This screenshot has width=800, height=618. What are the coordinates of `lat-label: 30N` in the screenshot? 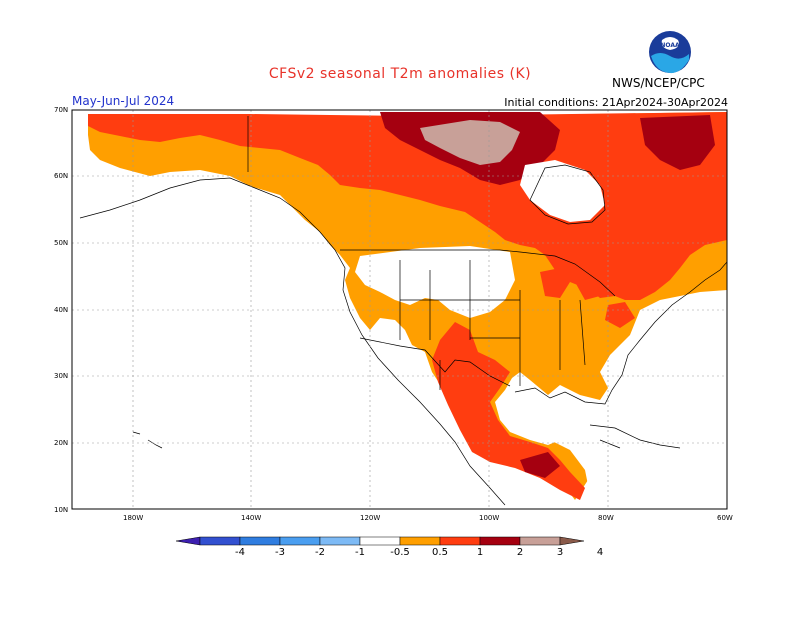 It's located at (61, 376).